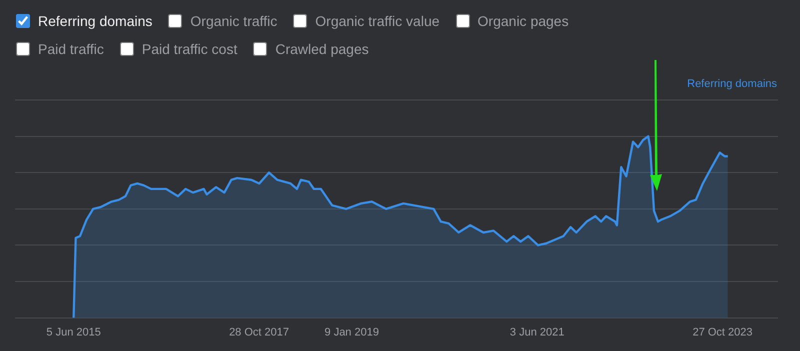  What do you see at coordinates (322, 49) in the screenshot?
I see `text: Crawled pages` at bounding box center [322, 49].